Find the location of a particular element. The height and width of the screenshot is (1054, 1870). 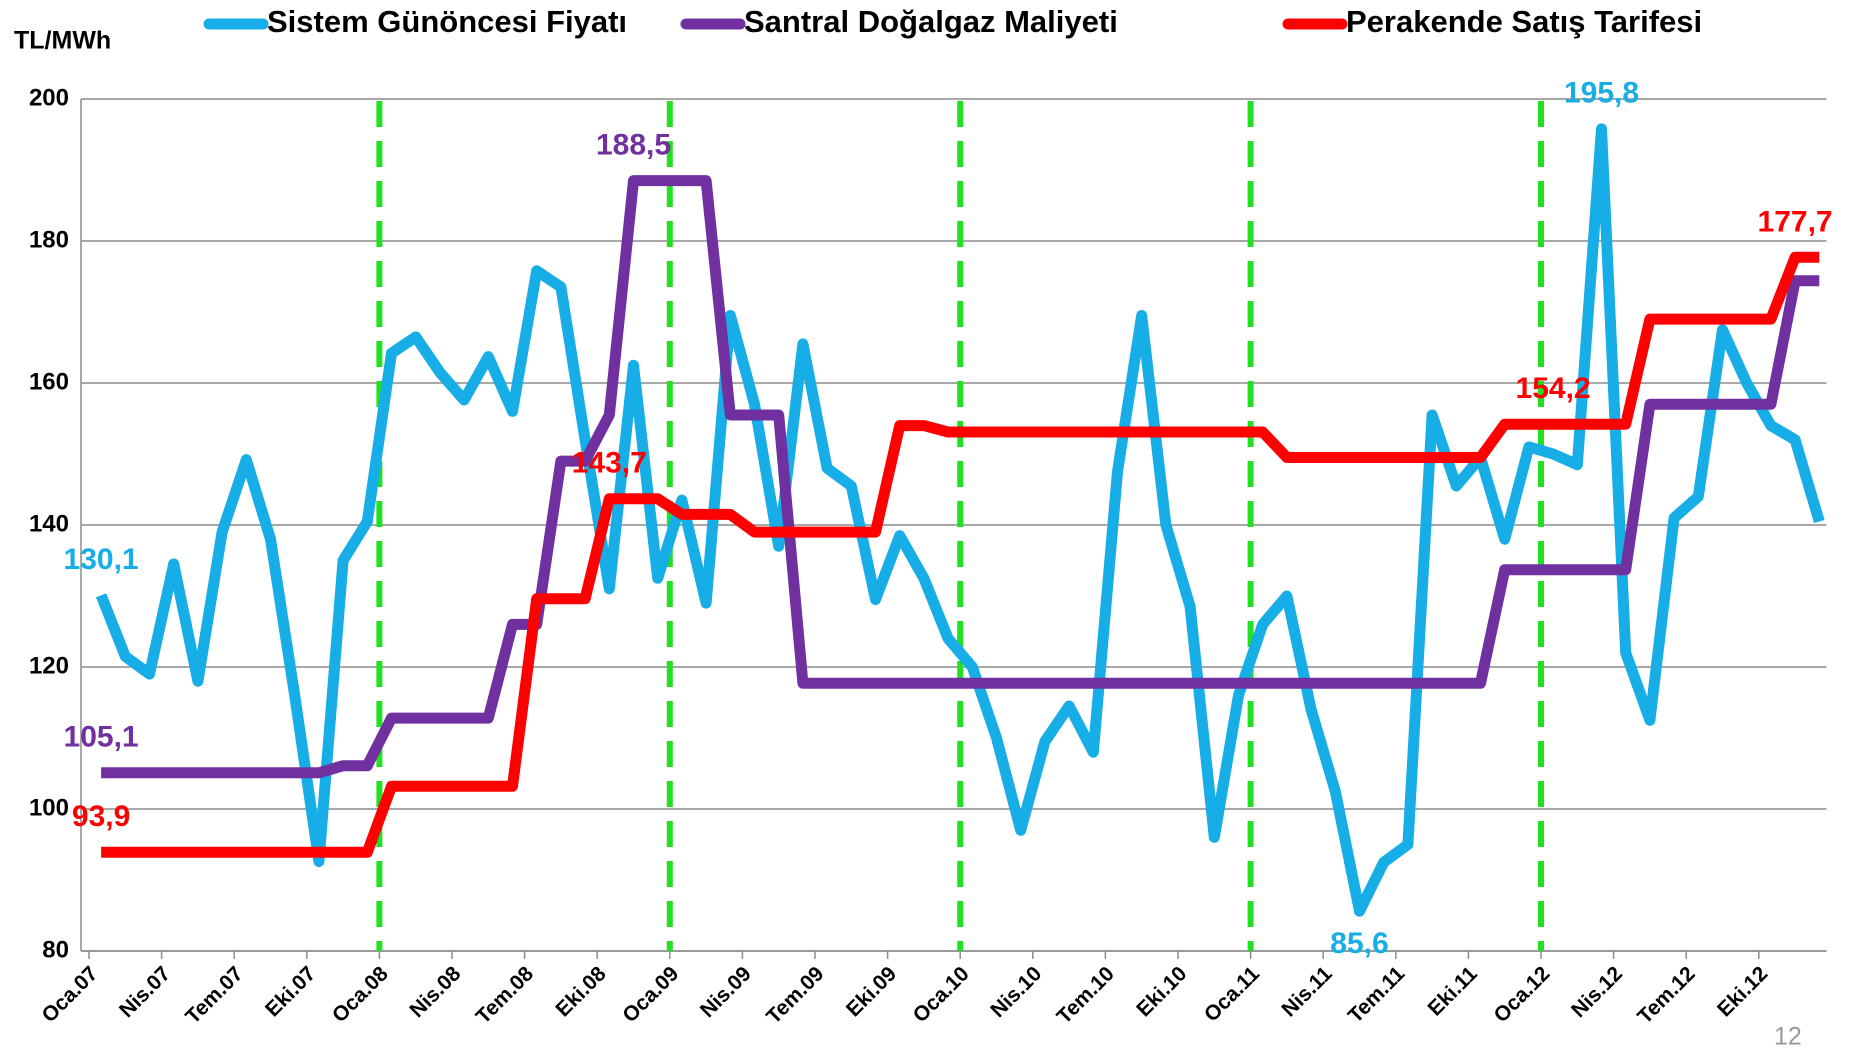

data-label: 154,2 is located at coordinates (1553, 388).